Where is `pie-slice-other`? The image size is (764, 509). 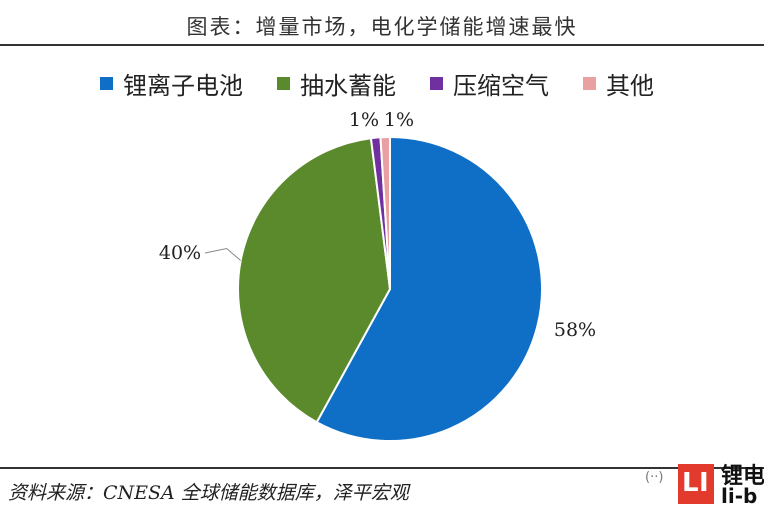 pie-slice-other is located at coordinates (385, 212).